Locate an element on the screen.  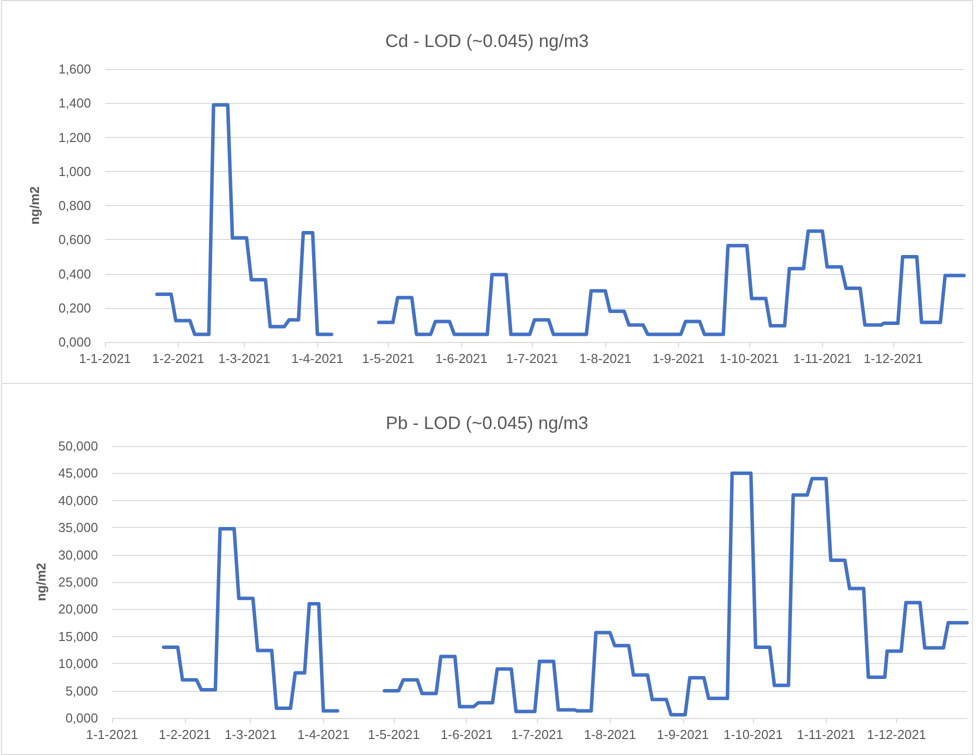
y-tick-label: 0,400 is located at coordinates (74, 274).